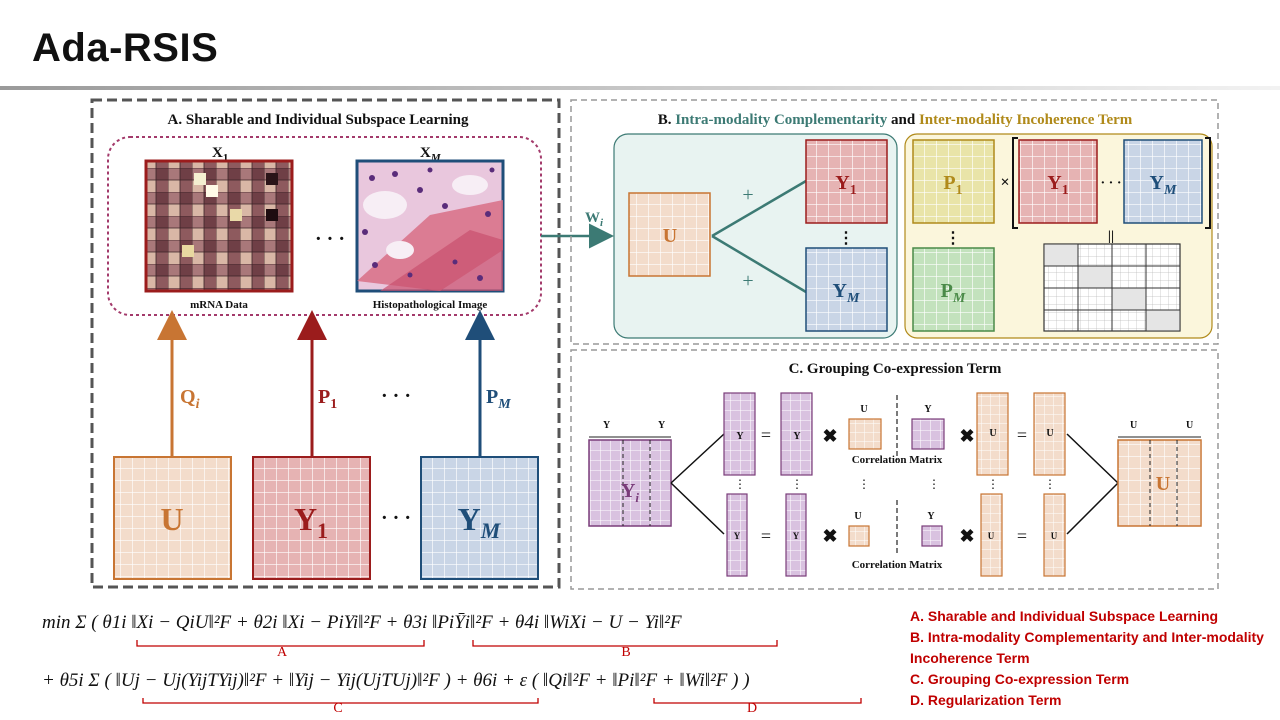 This screenshot has width=1280, height=720. Describe the element at coordinates (747, 281) in the screenshot. I see `b-plus-bottom: +` at that location.